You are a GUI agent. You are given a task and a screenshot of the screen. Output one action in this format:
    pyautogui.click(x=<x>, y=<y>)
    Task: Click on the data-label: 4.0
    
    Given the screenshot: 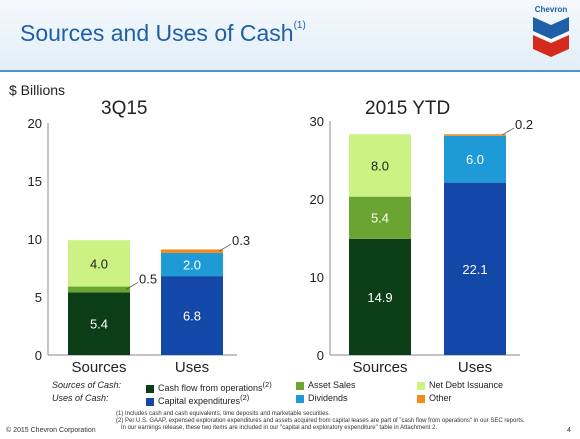 What is the action you would take?
    pyautogui.click(x=99, y=263)
    